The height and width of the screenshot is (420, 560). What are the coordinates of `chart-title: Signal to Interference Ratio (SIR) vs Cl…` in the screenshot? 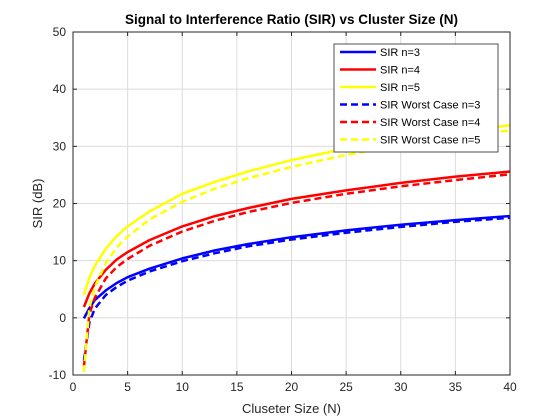 It's located at (291, 19).